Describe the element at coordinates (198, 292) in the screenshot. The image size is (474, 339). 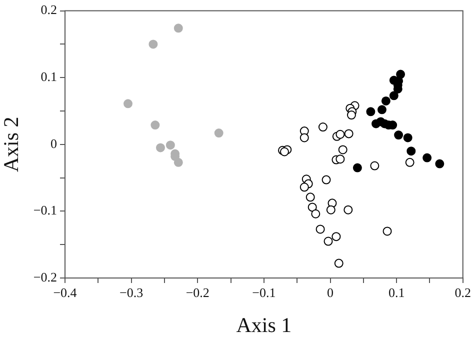
I see `x-tick-label: −0.2` at that location.